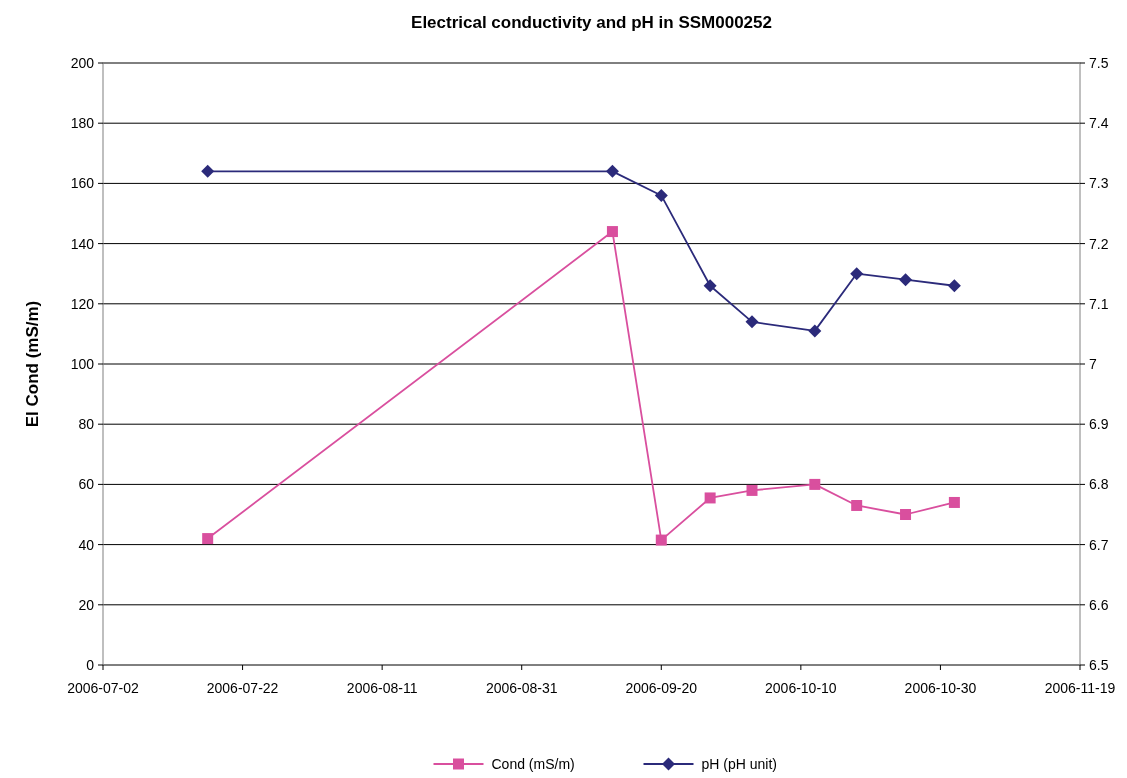 The width and height of the screenshot is (1127, 778). Describe the element at coordinates (1099, 123) in the screenshot. I see `y2-tick-label: 7.4` at that location.